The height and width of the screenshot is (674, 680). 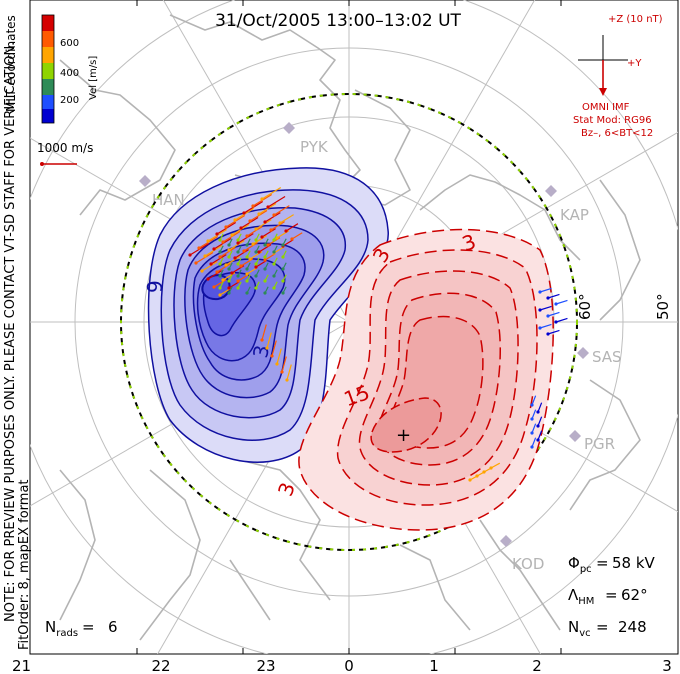 What do you see at coordinates (434, 665) in the screenshot?
I see `mlt-label-1: 1` at bounding box center [434, 665].